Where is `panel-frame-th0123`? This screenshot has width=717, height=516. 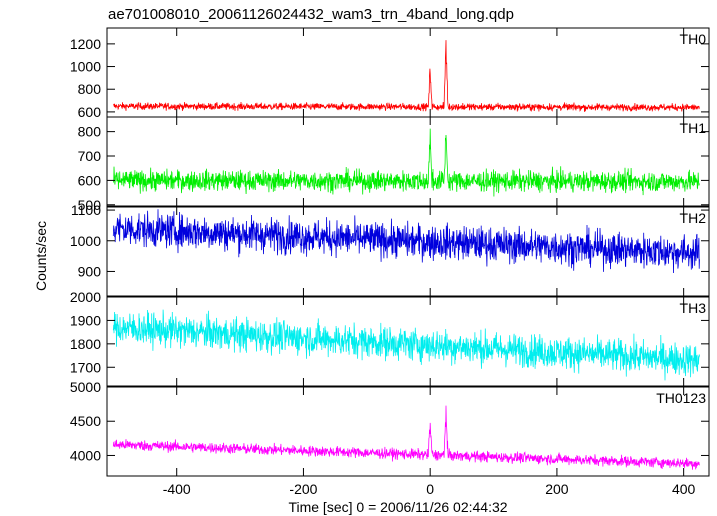
panel-frame-th0123 is located at coordinates (408, 431).